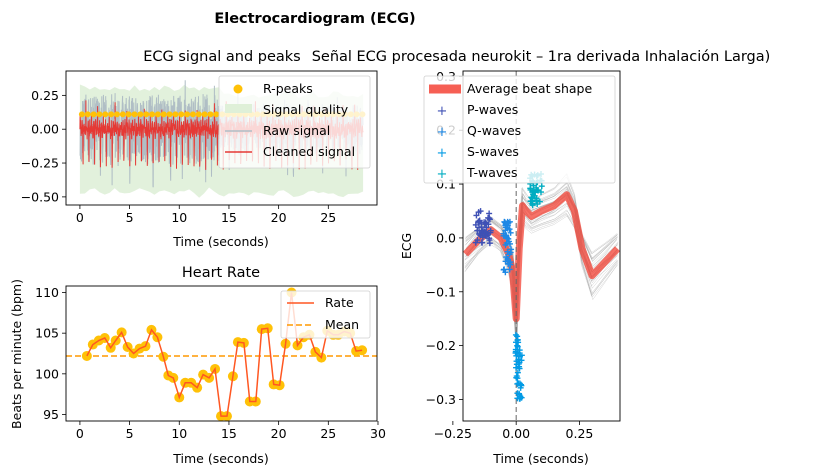 This screenshot has height=475, width=814. I want to click on beats-axes-frame, so click(541, 246).